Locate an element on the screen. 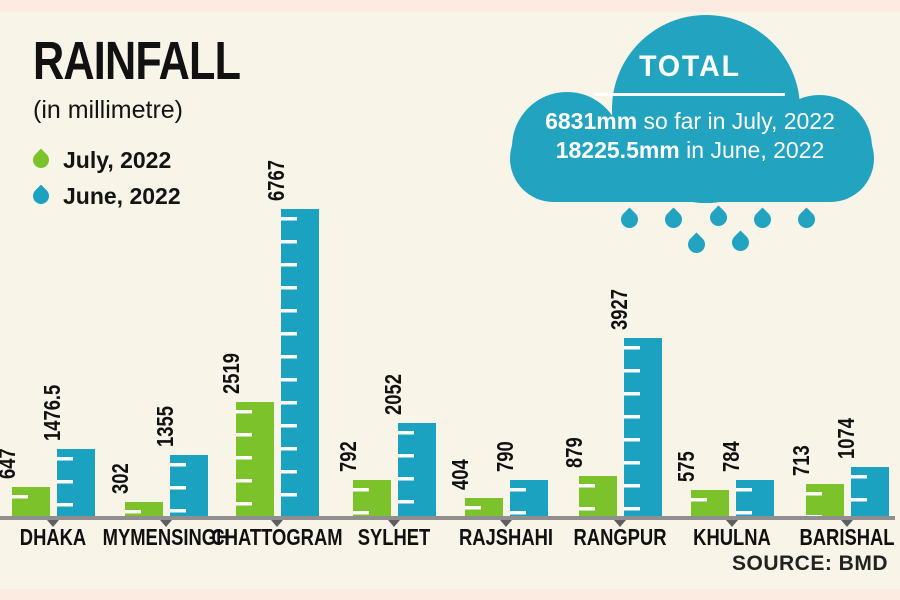  legend: July, 2022 June, 2022 is located at coordinates (105, 178).